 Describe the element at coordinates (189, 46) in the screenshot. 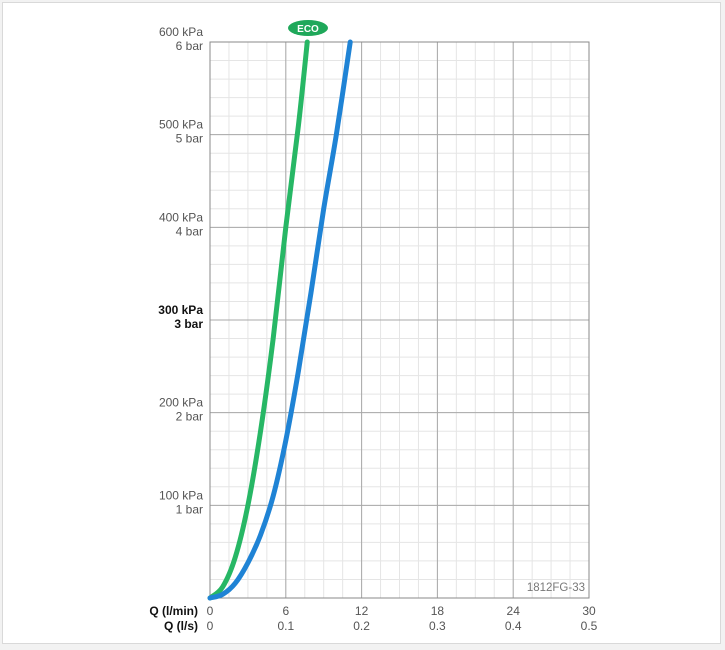

I see `y-tick-label-bar: 6 bar` at that location.